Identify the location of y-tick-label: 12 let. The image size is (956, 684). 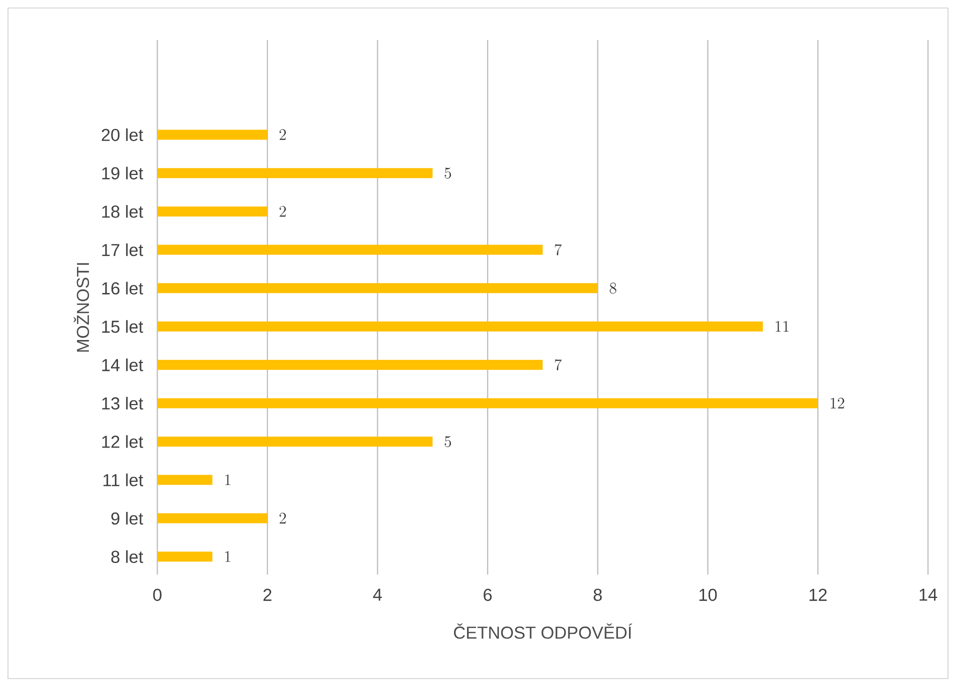
(123, 441).